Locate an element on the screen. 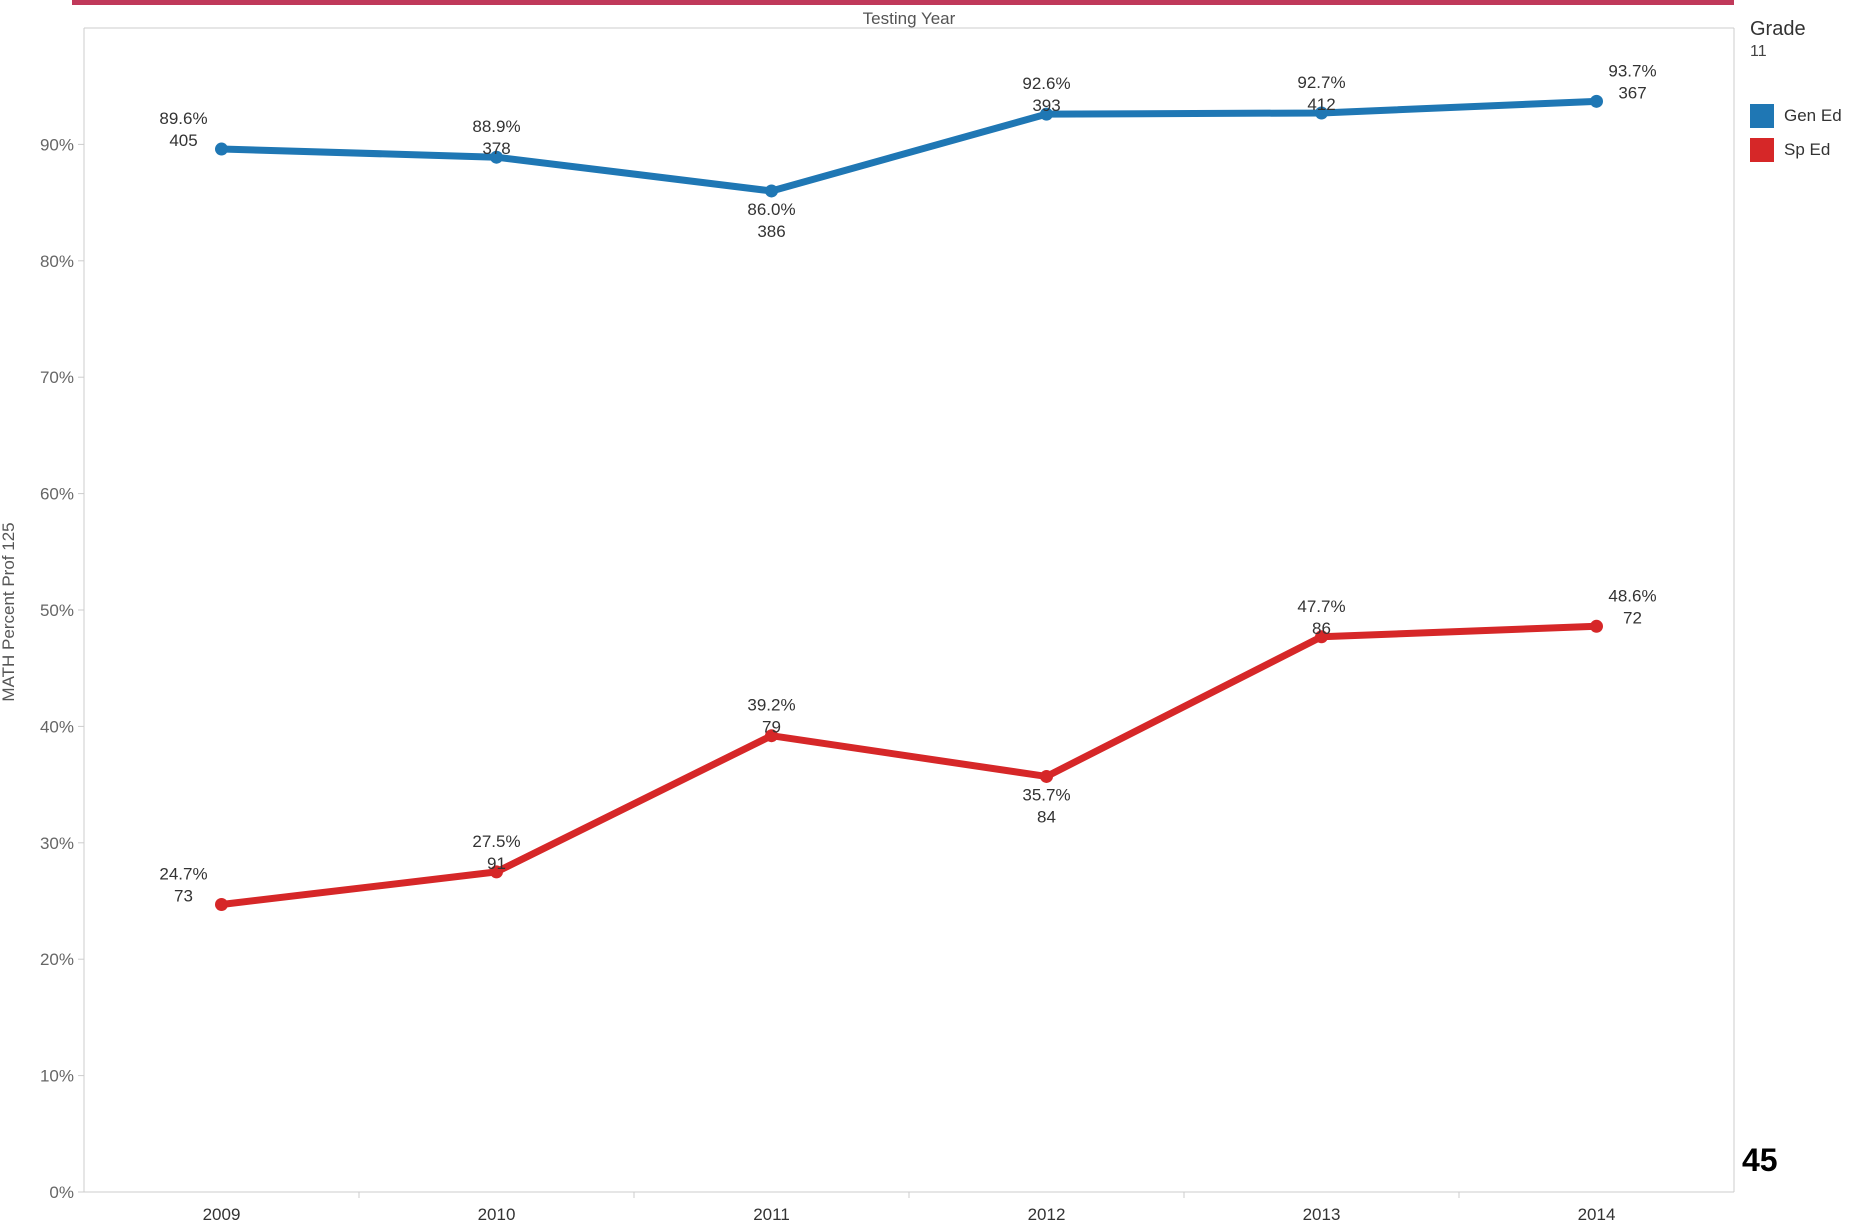 The width and height of the screenshot is (1854, 1225). data-label-count: 91 is located at coordinates (496, 863).